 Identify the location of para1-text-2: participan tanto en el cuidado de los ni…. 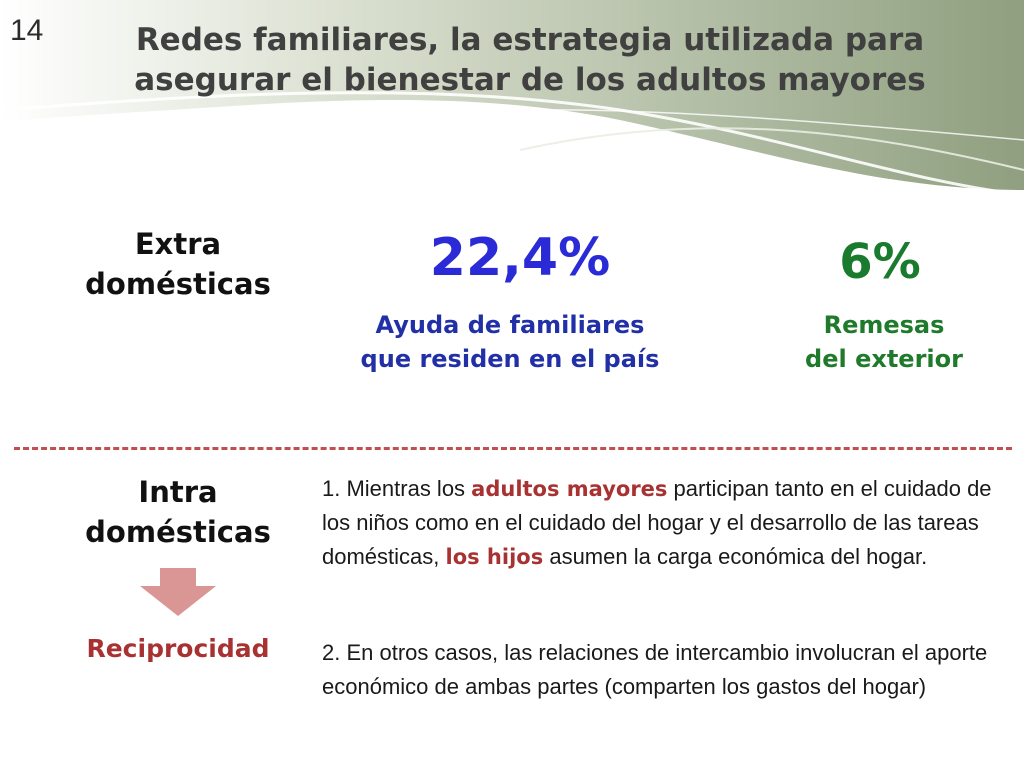
(657, 522).